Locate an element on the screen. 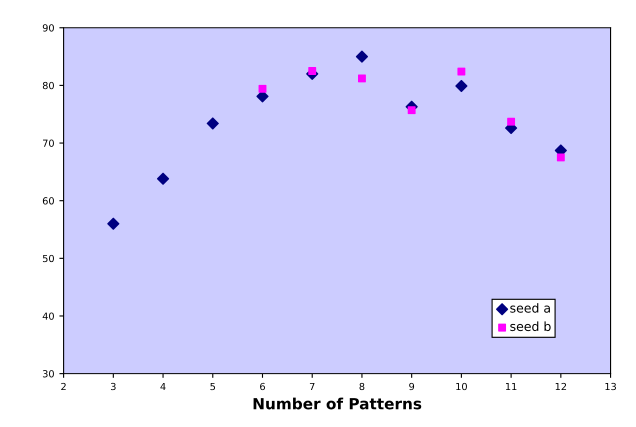  y-tick-label: 70 is located at coordinates (48, 143).